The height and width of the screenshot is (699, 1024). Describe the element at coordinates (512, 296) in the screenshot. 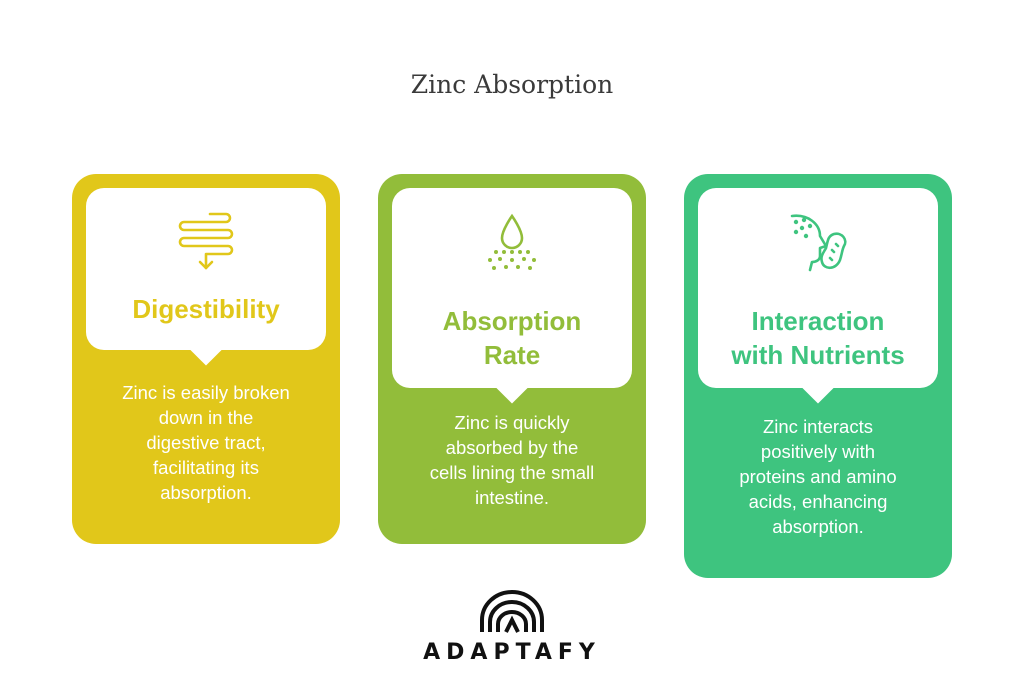

I see `card-header-box: Absorption Rate` at that location.